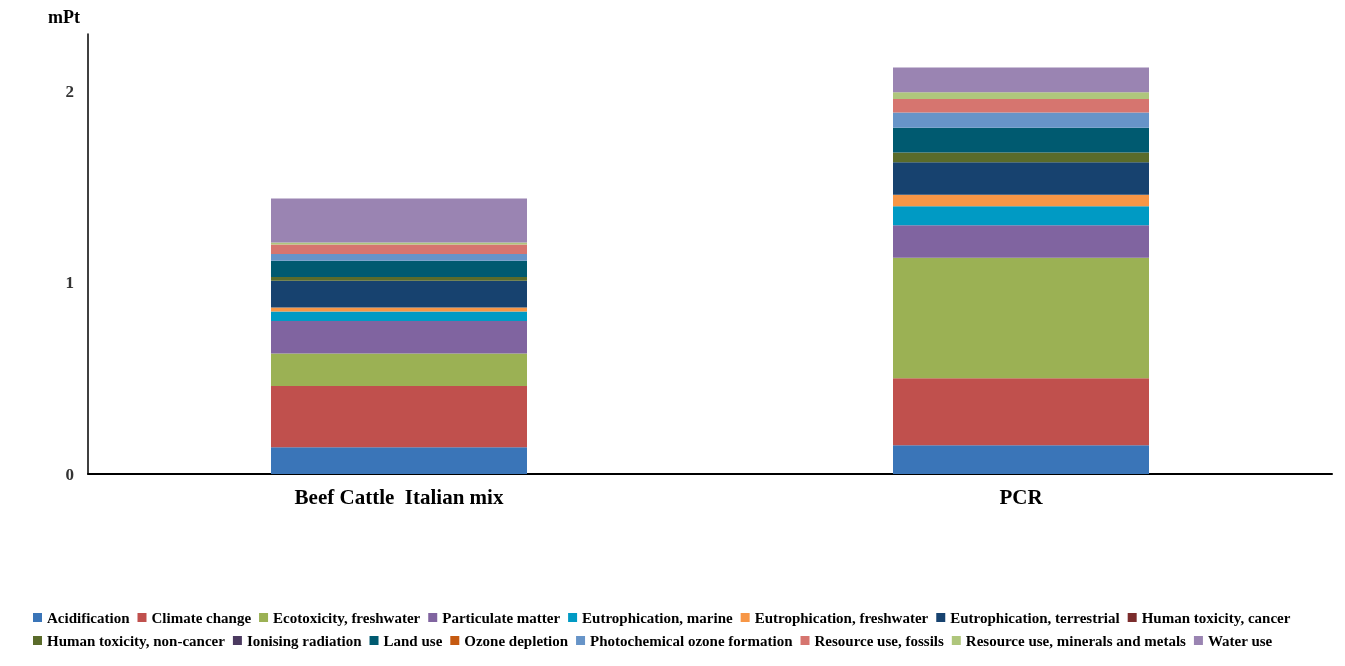 This screenshot has height=666, width=1345. I want to click on x-tick-label: Beef Cattle Italian mix, so click(399, 496).